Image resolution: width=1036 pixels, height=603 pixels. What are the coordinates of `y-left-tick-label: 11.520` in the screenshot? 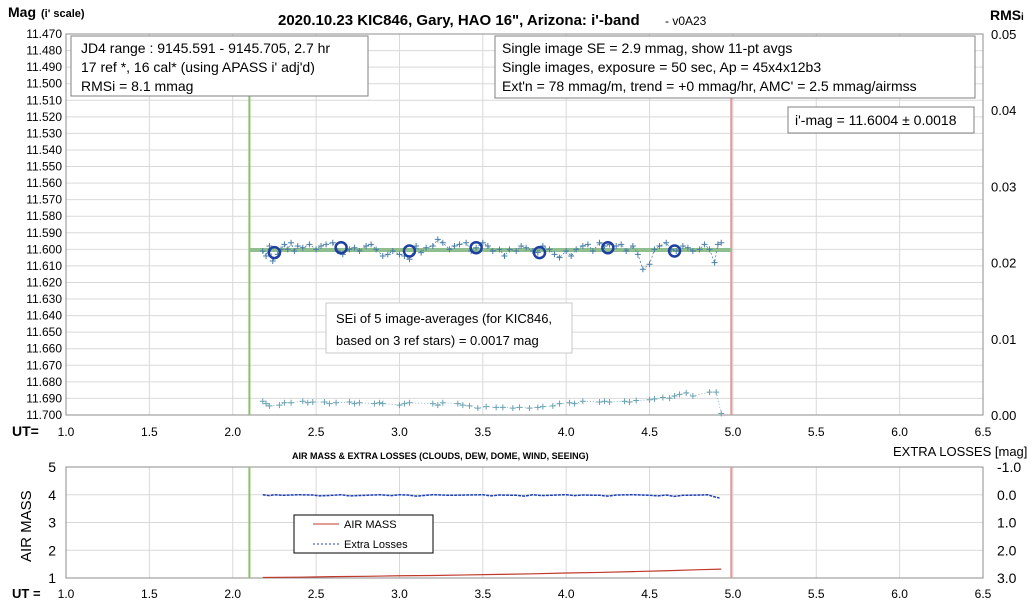 It's located at (44, 117).